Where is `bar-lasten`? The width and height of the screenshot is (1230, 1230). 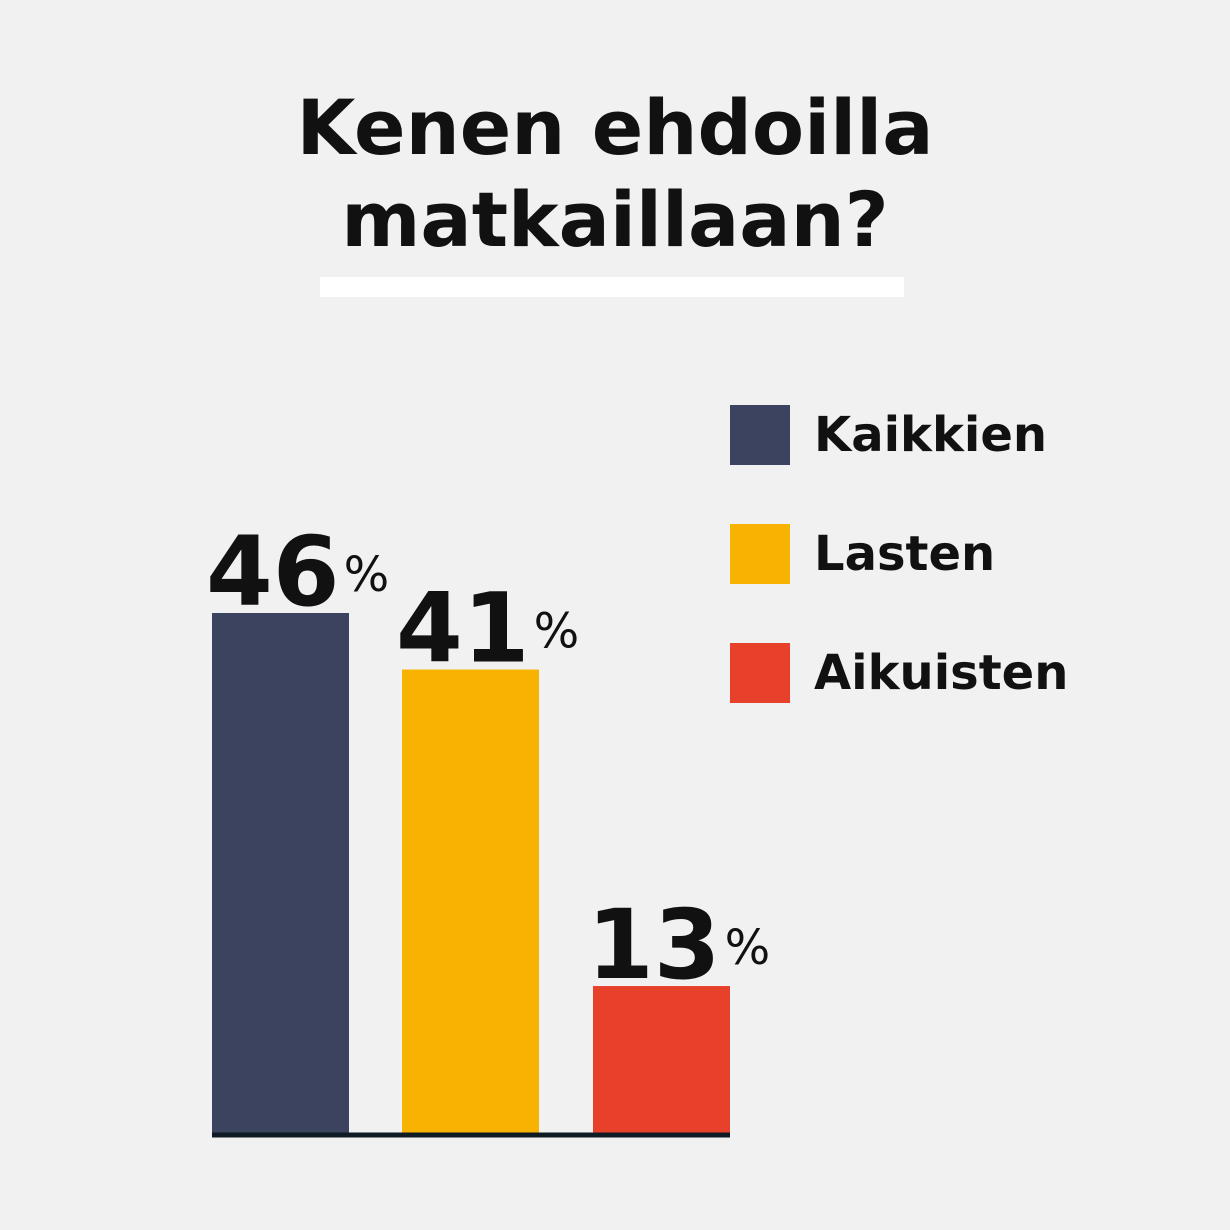 bar-lasten is located at coordinates (470, 901).